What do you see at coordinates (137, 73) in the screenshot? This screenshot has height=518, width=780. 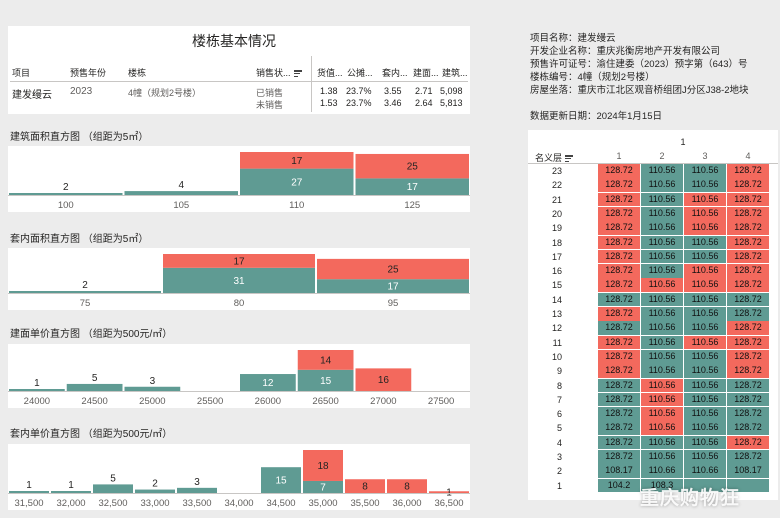 I see `col-building: 楼栋` at bounding box center [137, 73].